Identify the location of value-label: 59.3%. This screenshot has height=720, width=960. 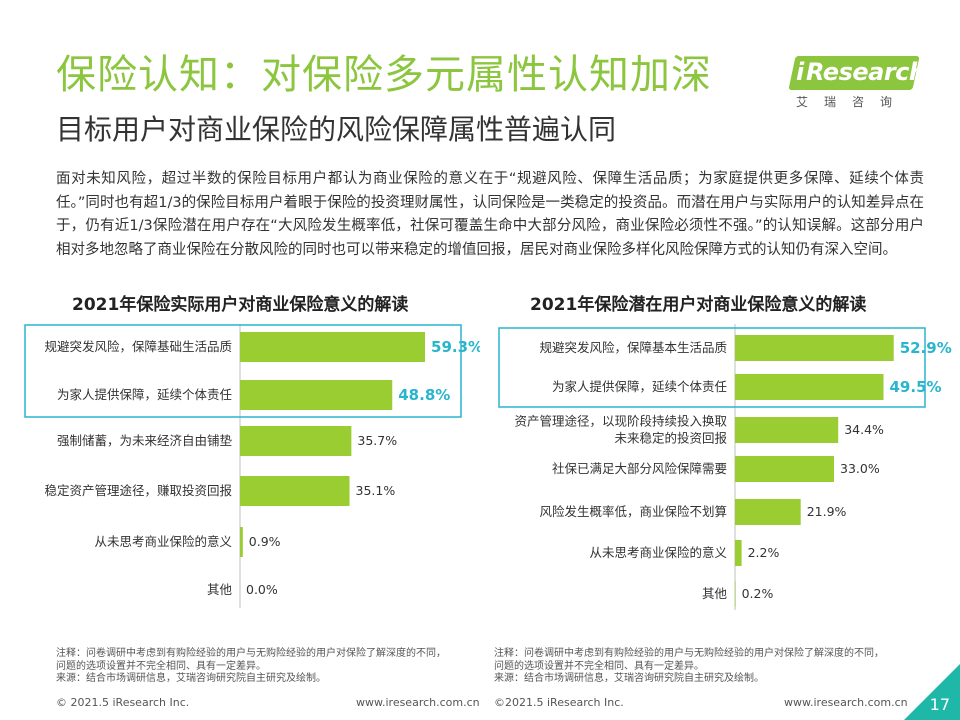
(455, 347).